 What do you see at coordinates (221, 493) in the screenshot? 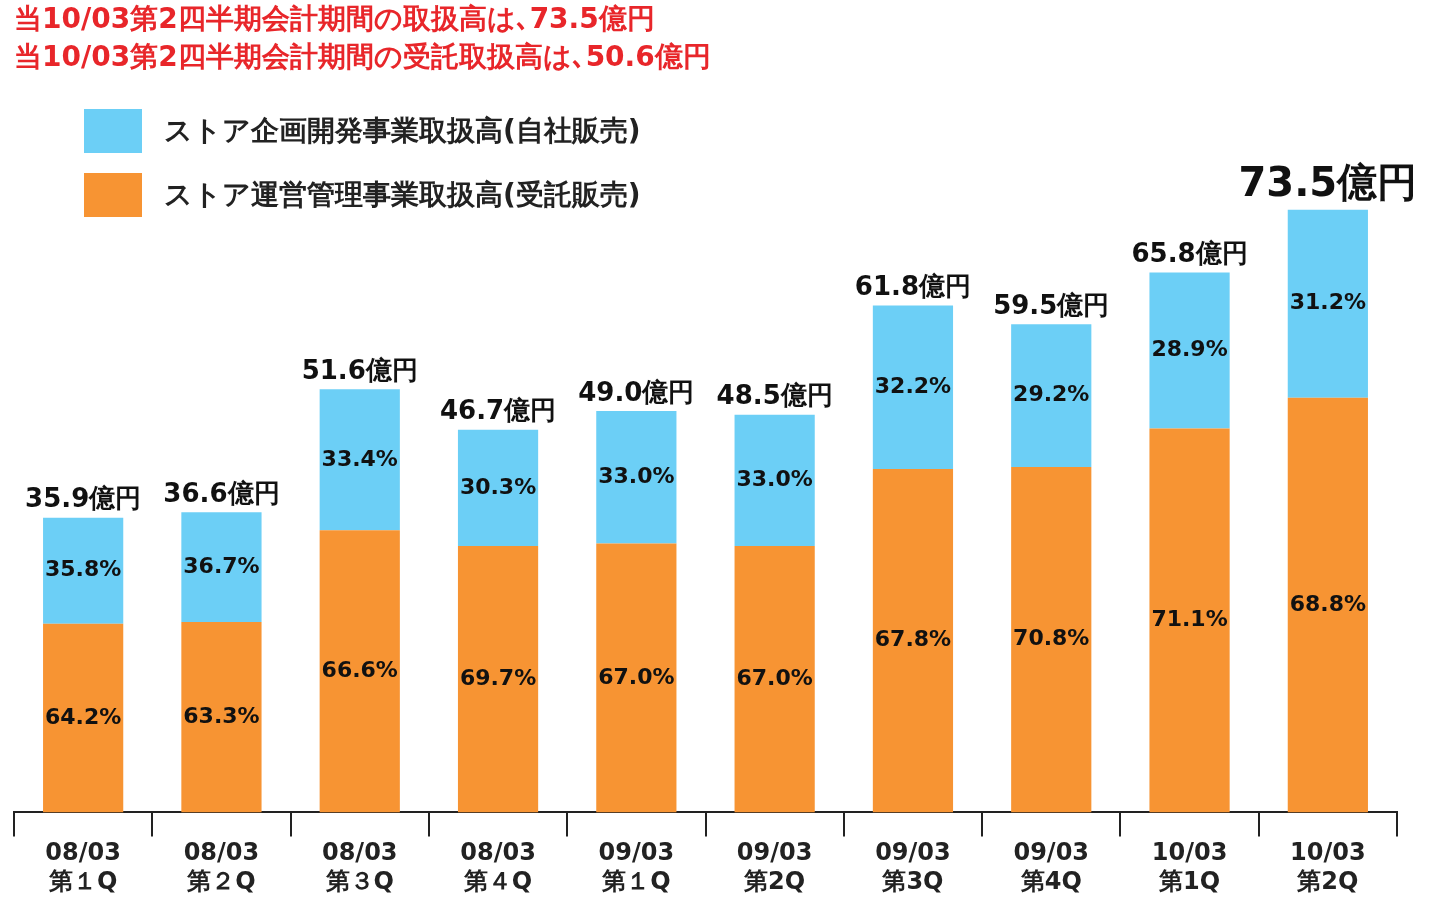
I see `annotation: 36.6億円` at bounding box center [221, 493].